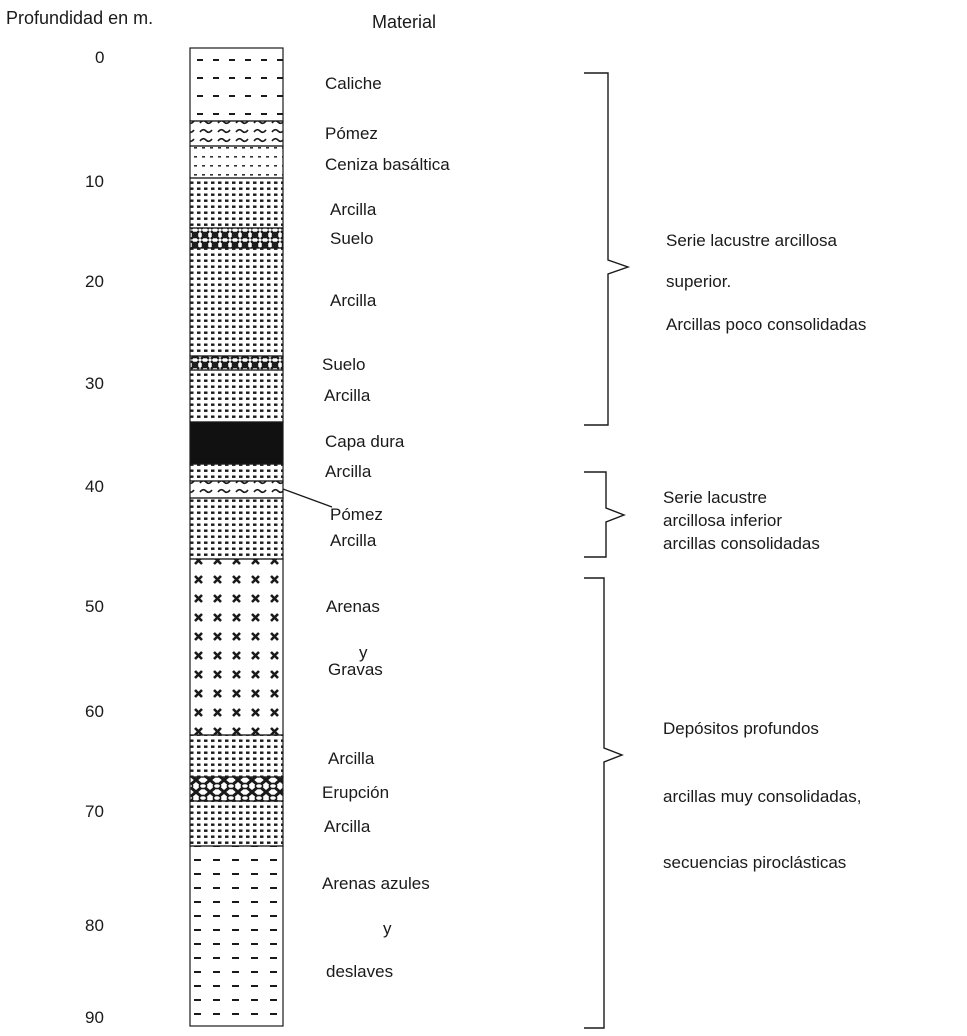  I want to click on depth-tick: 60, so click(94, 711).